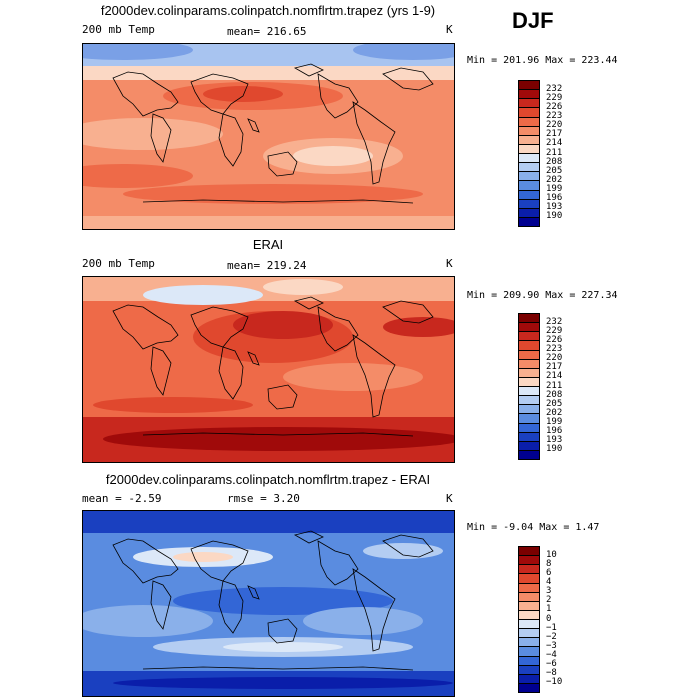  I want to click on colorbar-label: 6, so click(549, 572).